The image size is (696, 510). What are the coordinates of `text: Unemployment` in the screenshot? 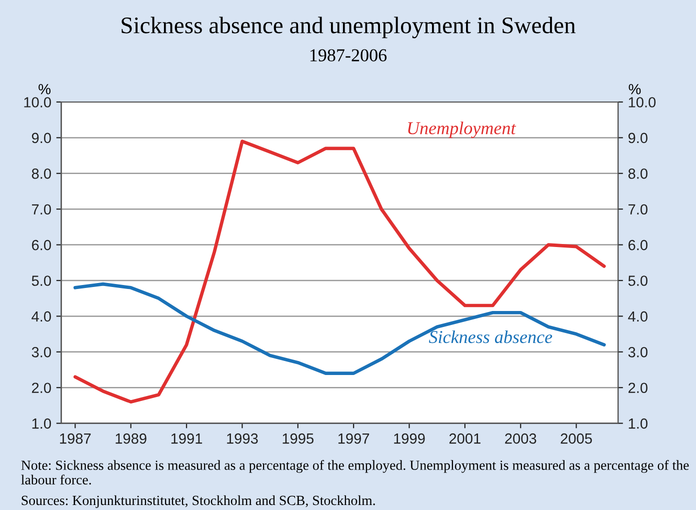 It's located at (462, 130).